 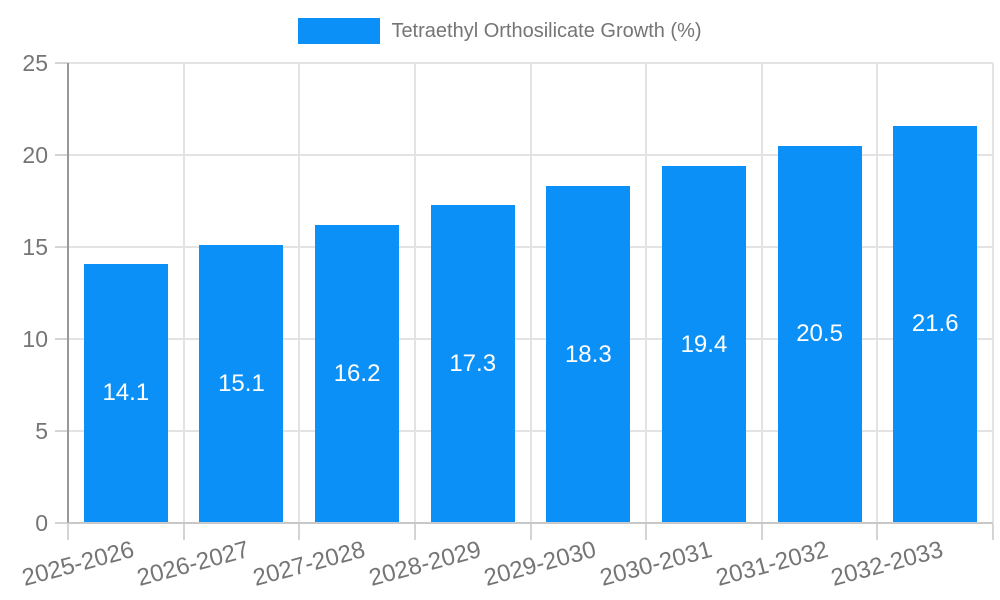 What do you see at coordinates (546, 31) in the screenshot?
I see `legend-label: Tetraethyl Orthosilicate Growth (%)` at bounding box center [546, 31].